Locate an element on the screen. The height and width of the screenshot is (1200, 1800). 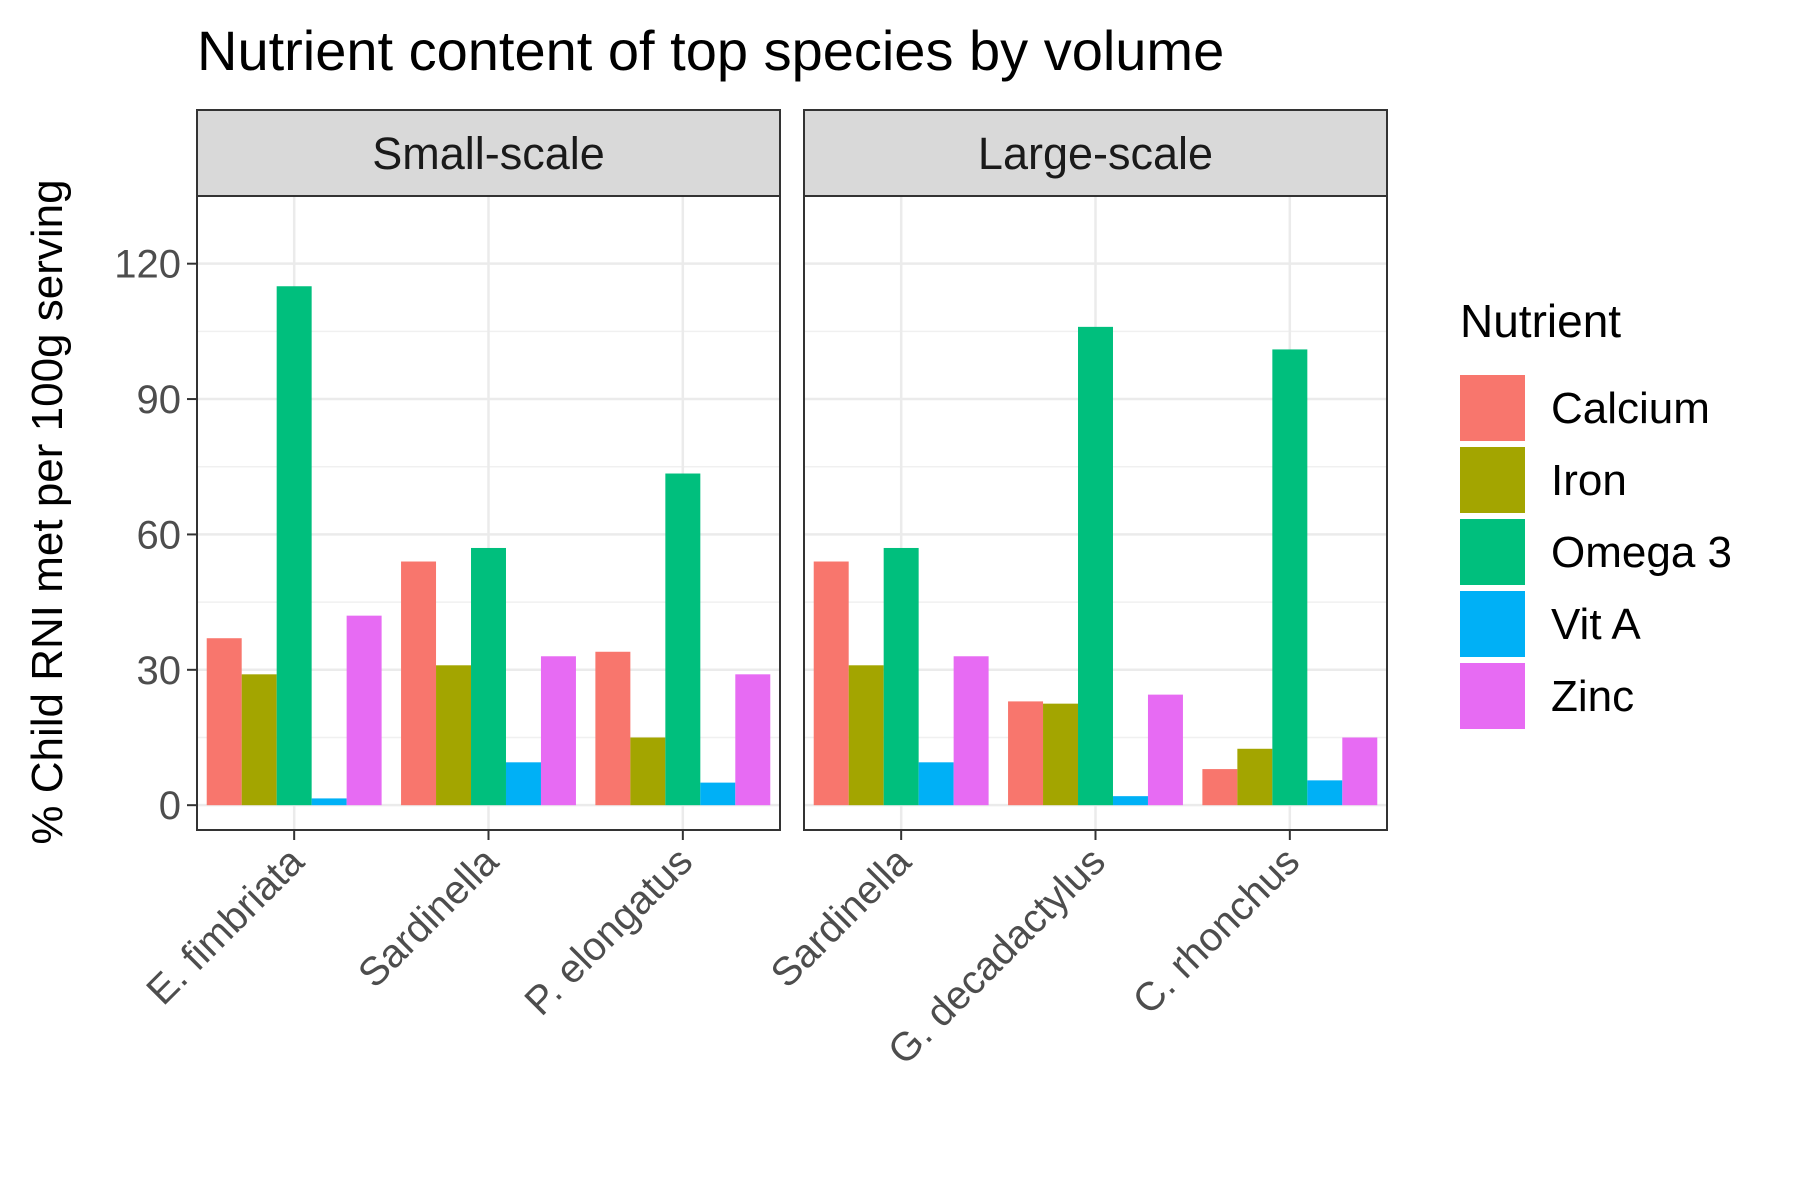
y-axis-title: % Child RNI met per 100g serving is located at coordinates (47, 511).